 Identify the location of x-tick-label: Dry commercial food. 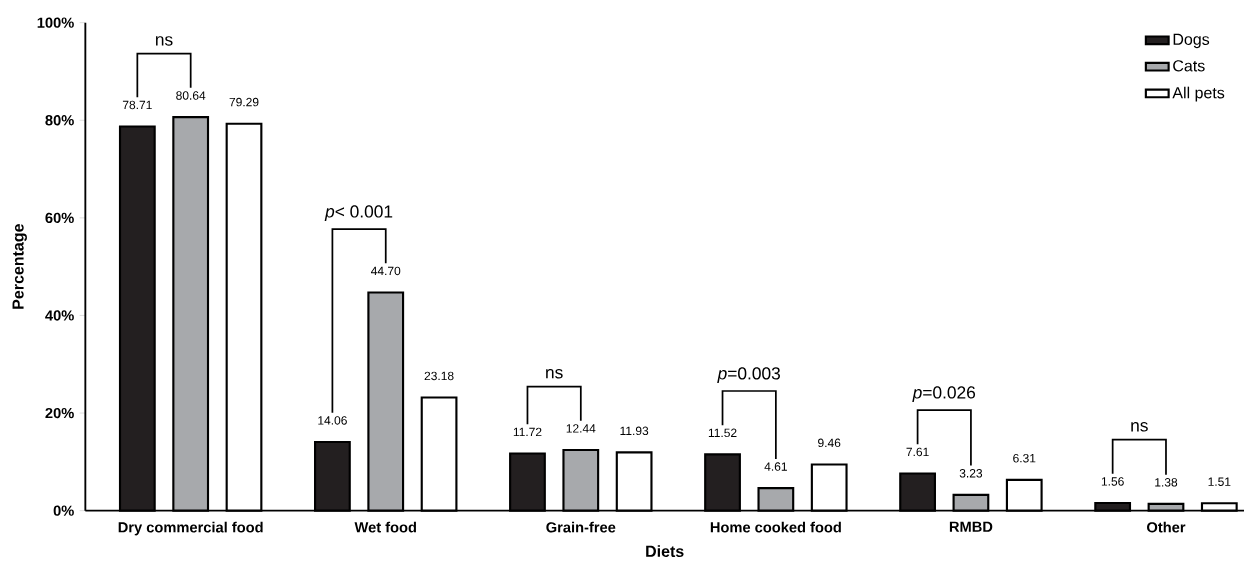
(190, 528).